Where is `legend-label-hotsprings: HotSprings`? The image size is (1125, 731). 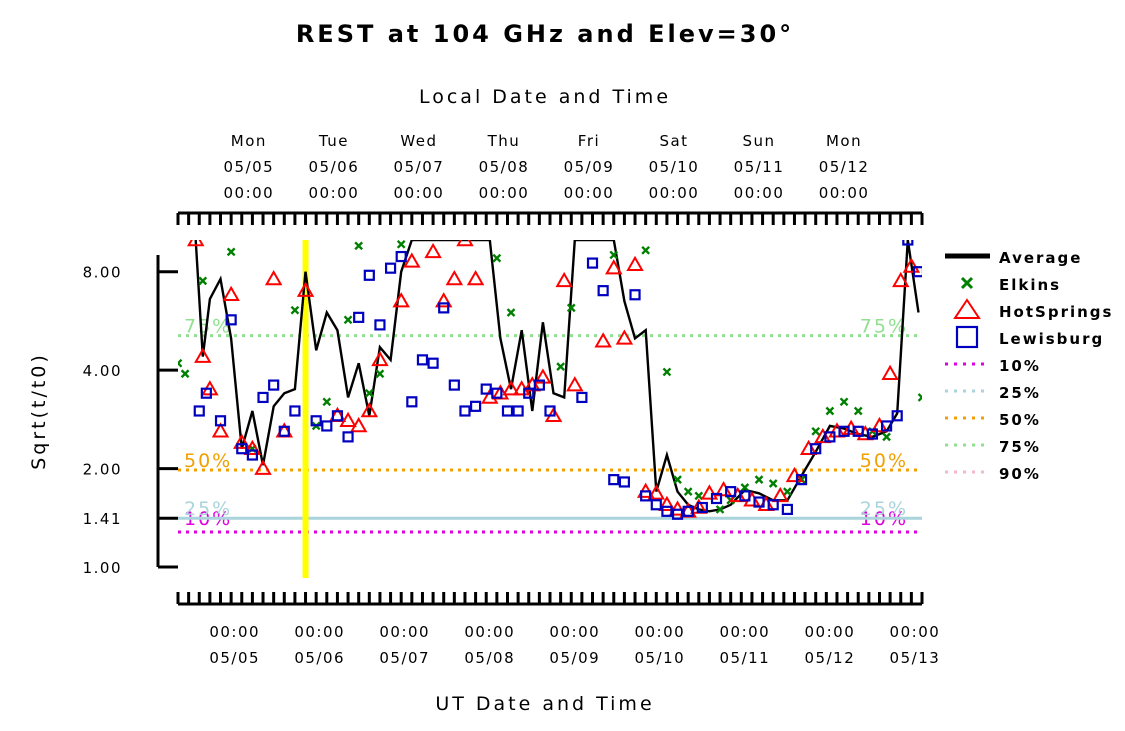
legend-label-hotsprings: HotSprings is located at coordinates (1056, 312).